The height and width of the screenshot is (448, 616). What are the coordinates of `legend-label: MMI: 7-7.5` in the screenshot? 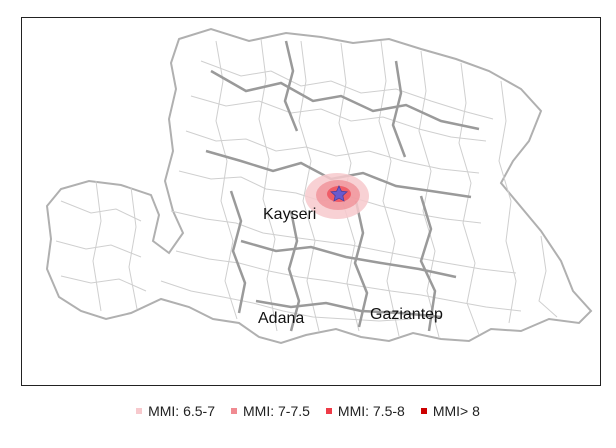 It's located at (276, 411).